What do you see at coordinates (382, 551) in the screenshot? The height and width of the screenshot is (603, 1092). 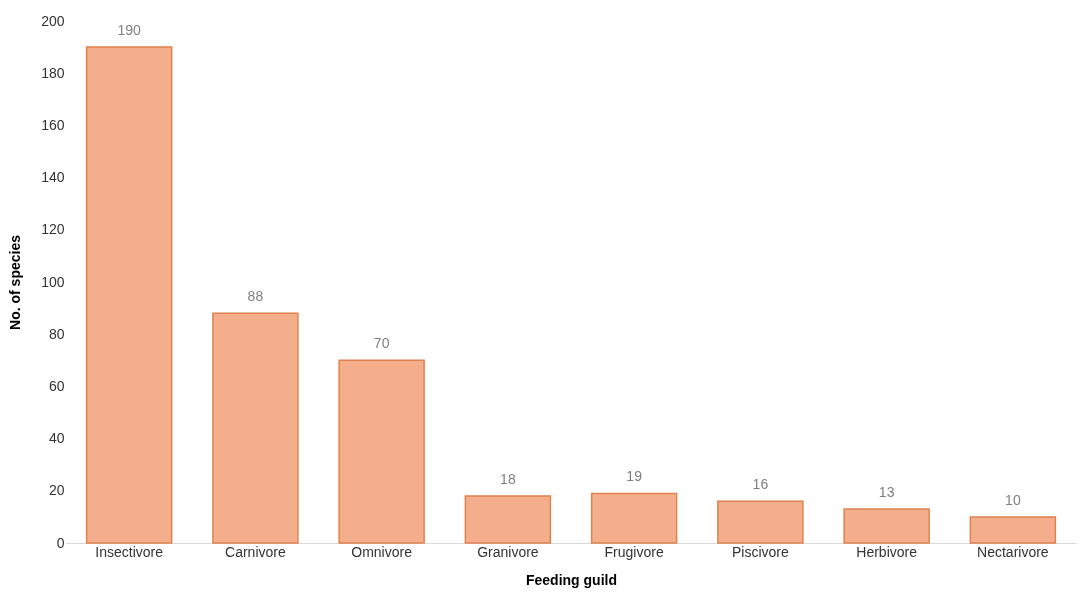 I see `x-tick-label: Omnivore` at bounding box center [382, 551].